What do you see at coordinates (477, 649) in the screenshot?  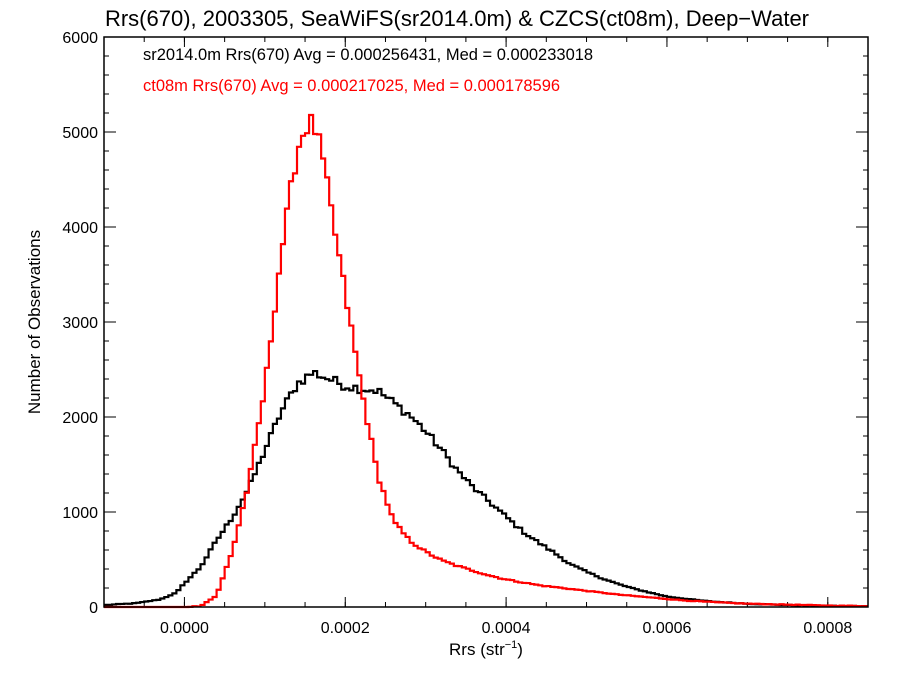 I see `x-axis-label-main: Rrs (str` at bounding box center [477, 649].